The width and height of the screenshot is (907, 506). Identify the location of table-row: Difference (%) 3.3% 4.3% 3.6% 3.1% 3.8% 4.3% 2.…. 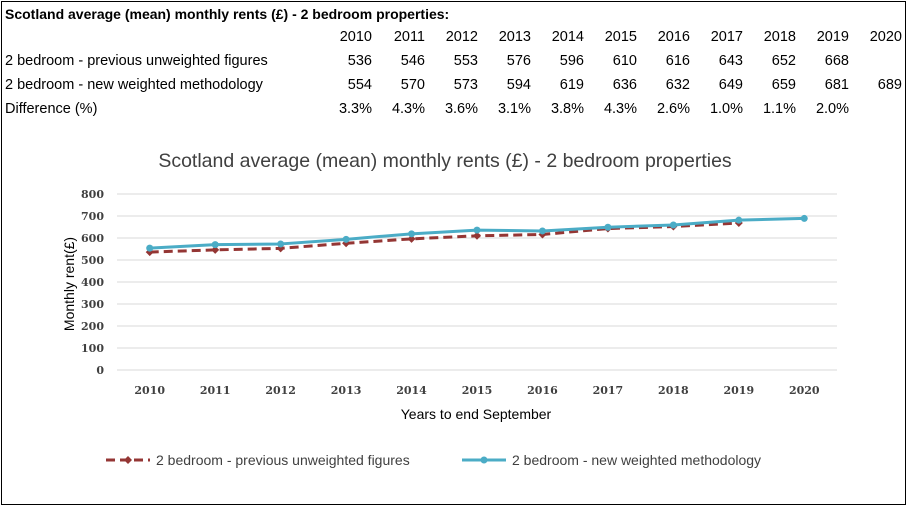
(453, 111).